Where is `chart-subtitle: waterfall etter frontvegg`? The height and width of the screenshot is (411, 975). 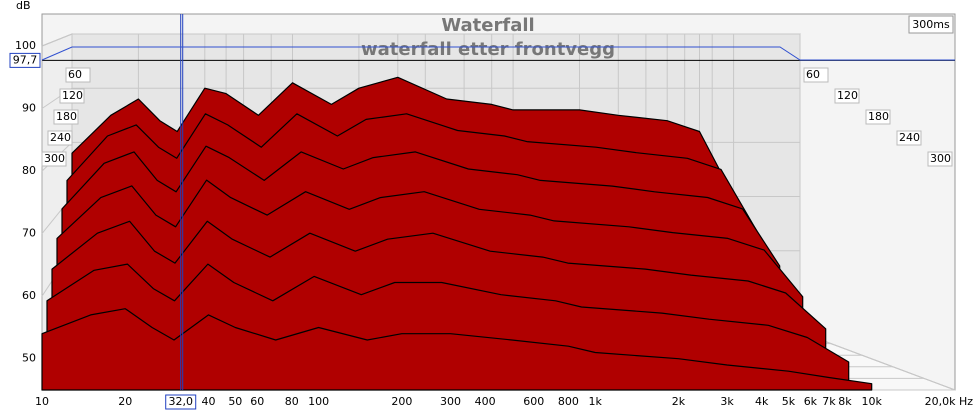
chart-subtitle: waterfall etter frontvegg is located at coordinates (488, 49).